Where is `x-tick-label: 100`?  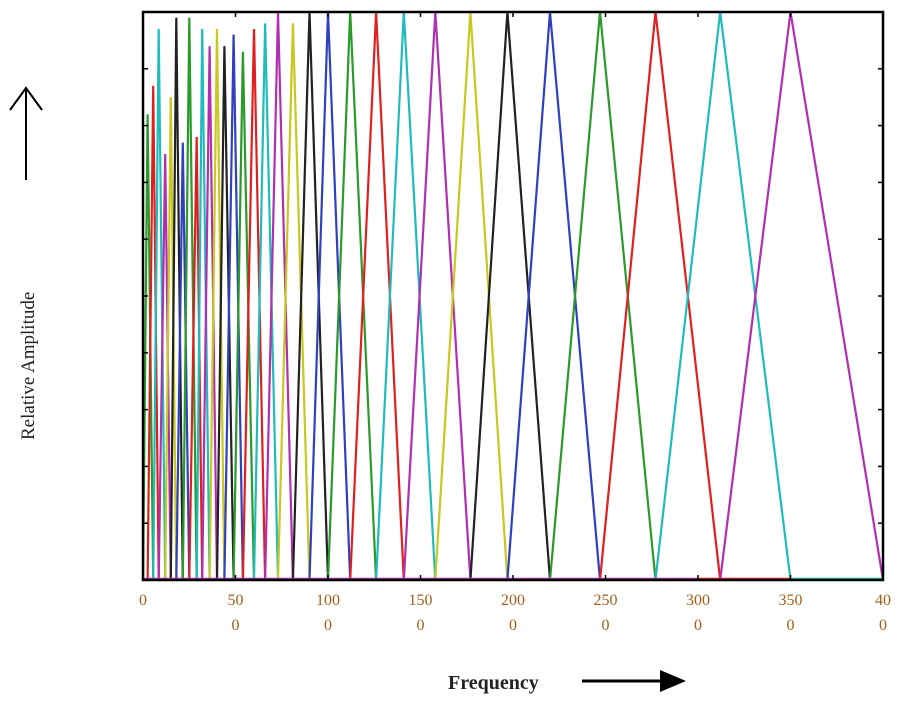 x-tick-label: 100 is located at coordinates (328, 600).